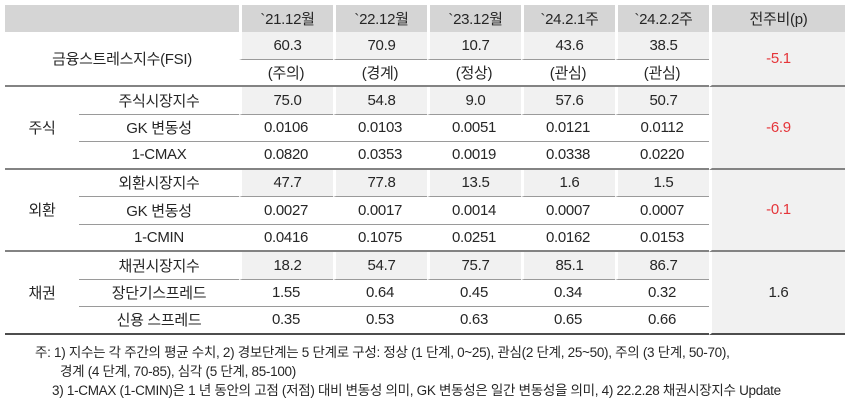 The width and height of the screenshot is (850, 402). What do you see at coordinates (159, 156) in the screenshot?
I see `row-label: 1-CMAX` at bounding box center [159, 156].